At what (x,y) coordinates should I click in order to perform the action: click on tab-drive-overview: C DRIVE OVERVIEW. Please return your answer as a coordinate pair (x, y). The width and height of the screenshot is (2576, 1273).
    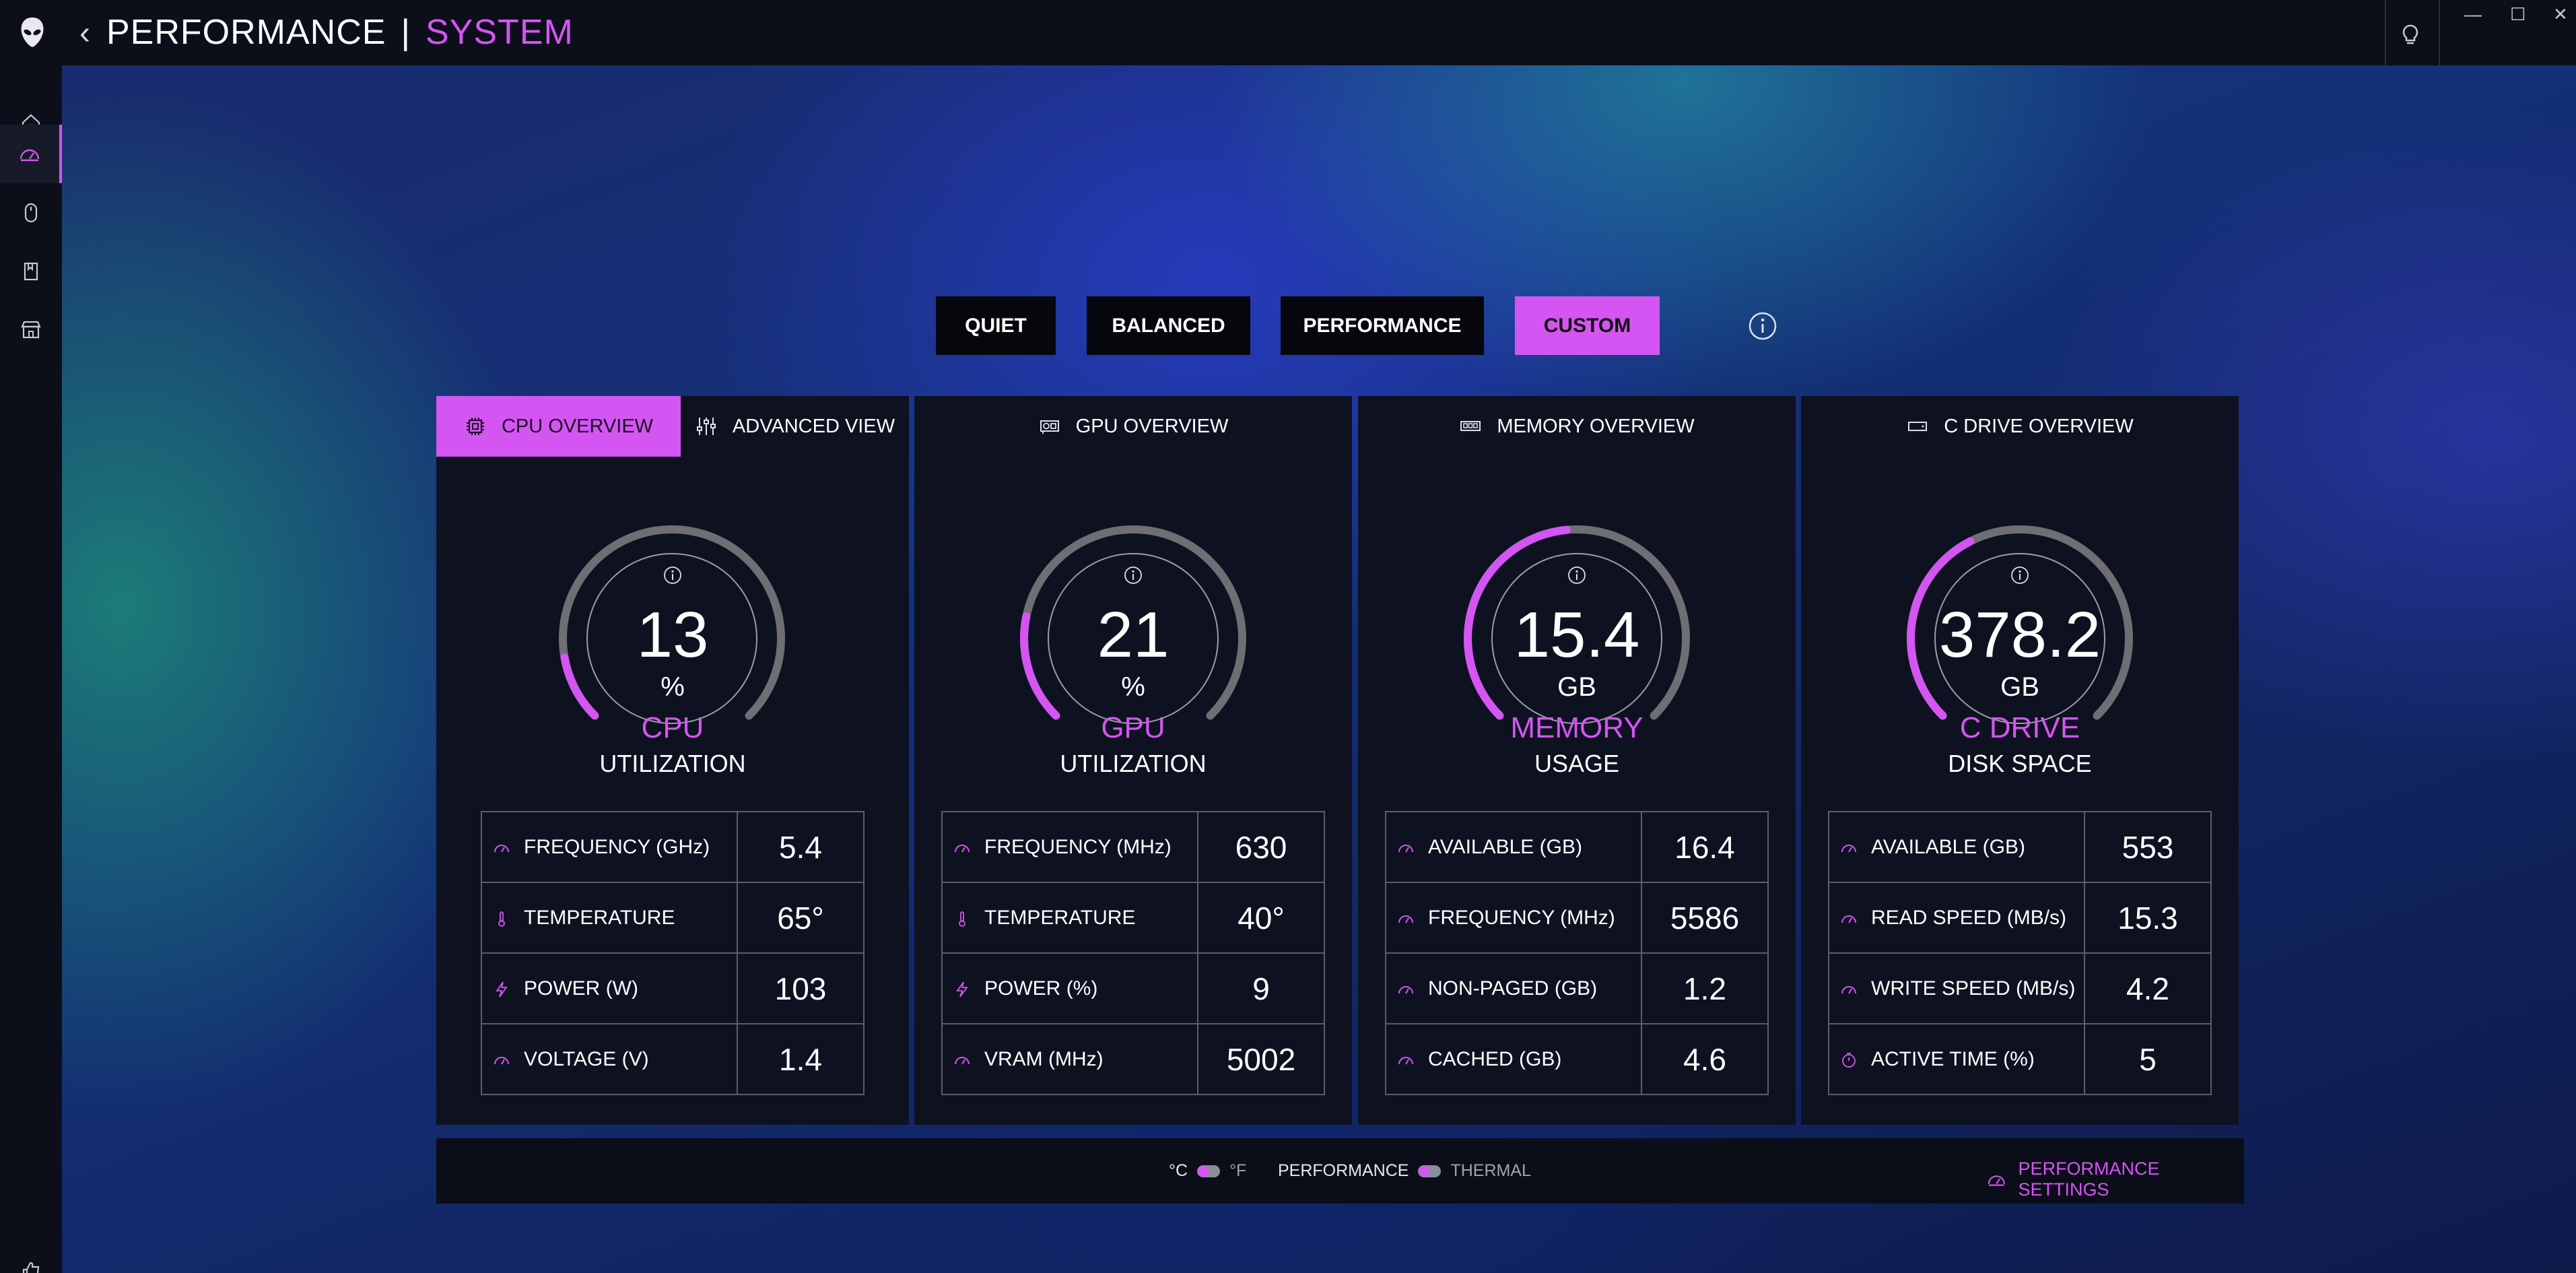
    Looking at the image, I should click on (2020, 427).